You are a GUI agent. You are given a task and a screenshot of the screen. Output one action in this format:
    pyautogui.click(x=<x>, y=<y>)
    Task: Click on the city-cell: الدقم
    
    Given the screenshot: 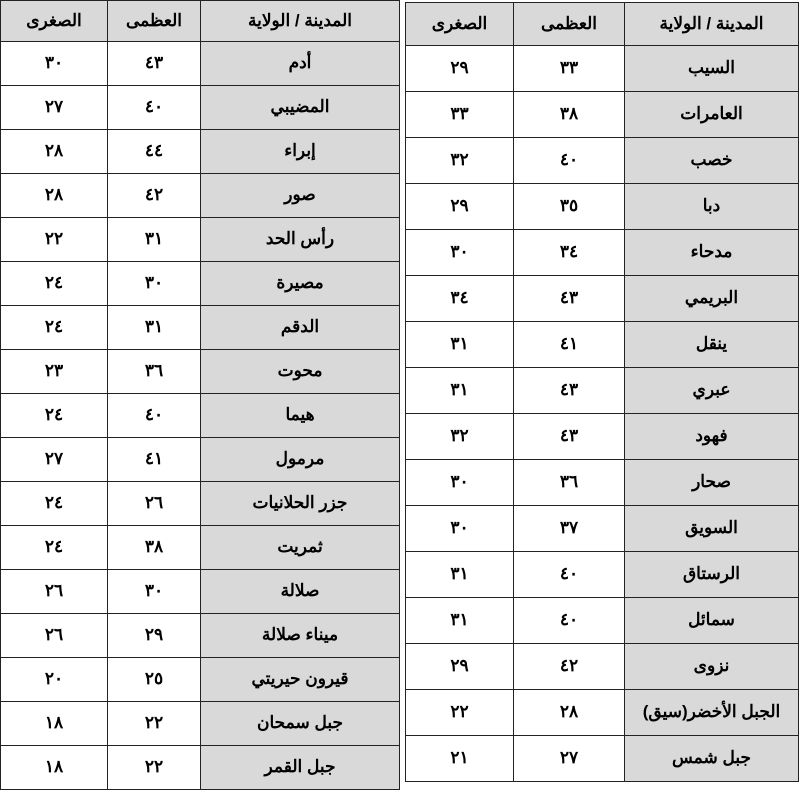 What is the action you would take?
    pyautogui.click(x=300, y=327)
    